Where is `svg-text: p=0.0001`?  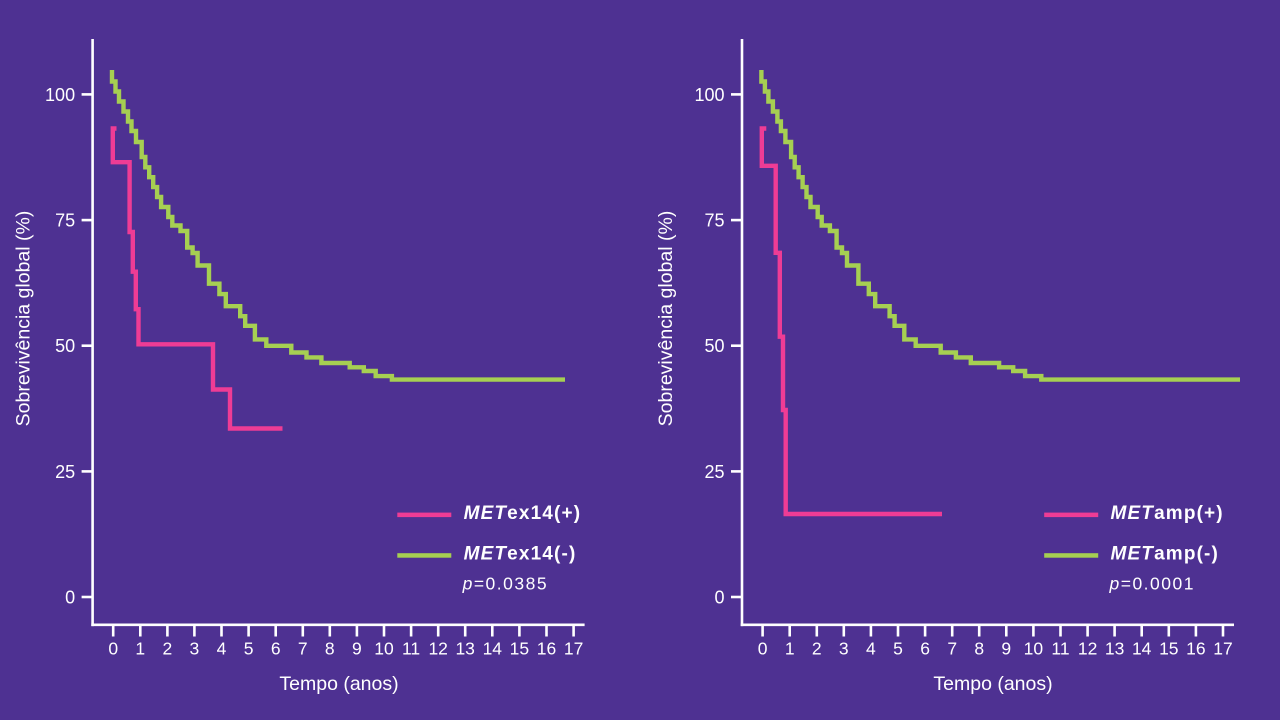 svg-text: p=0.0001 is located at coordinates (1152, 584).